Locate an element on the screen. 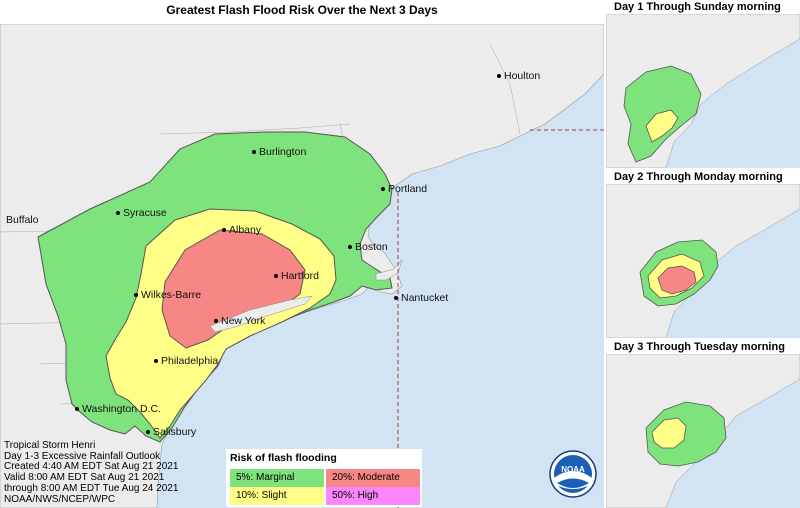  legend-label: 50%: High is located at coordinates (355, 495).